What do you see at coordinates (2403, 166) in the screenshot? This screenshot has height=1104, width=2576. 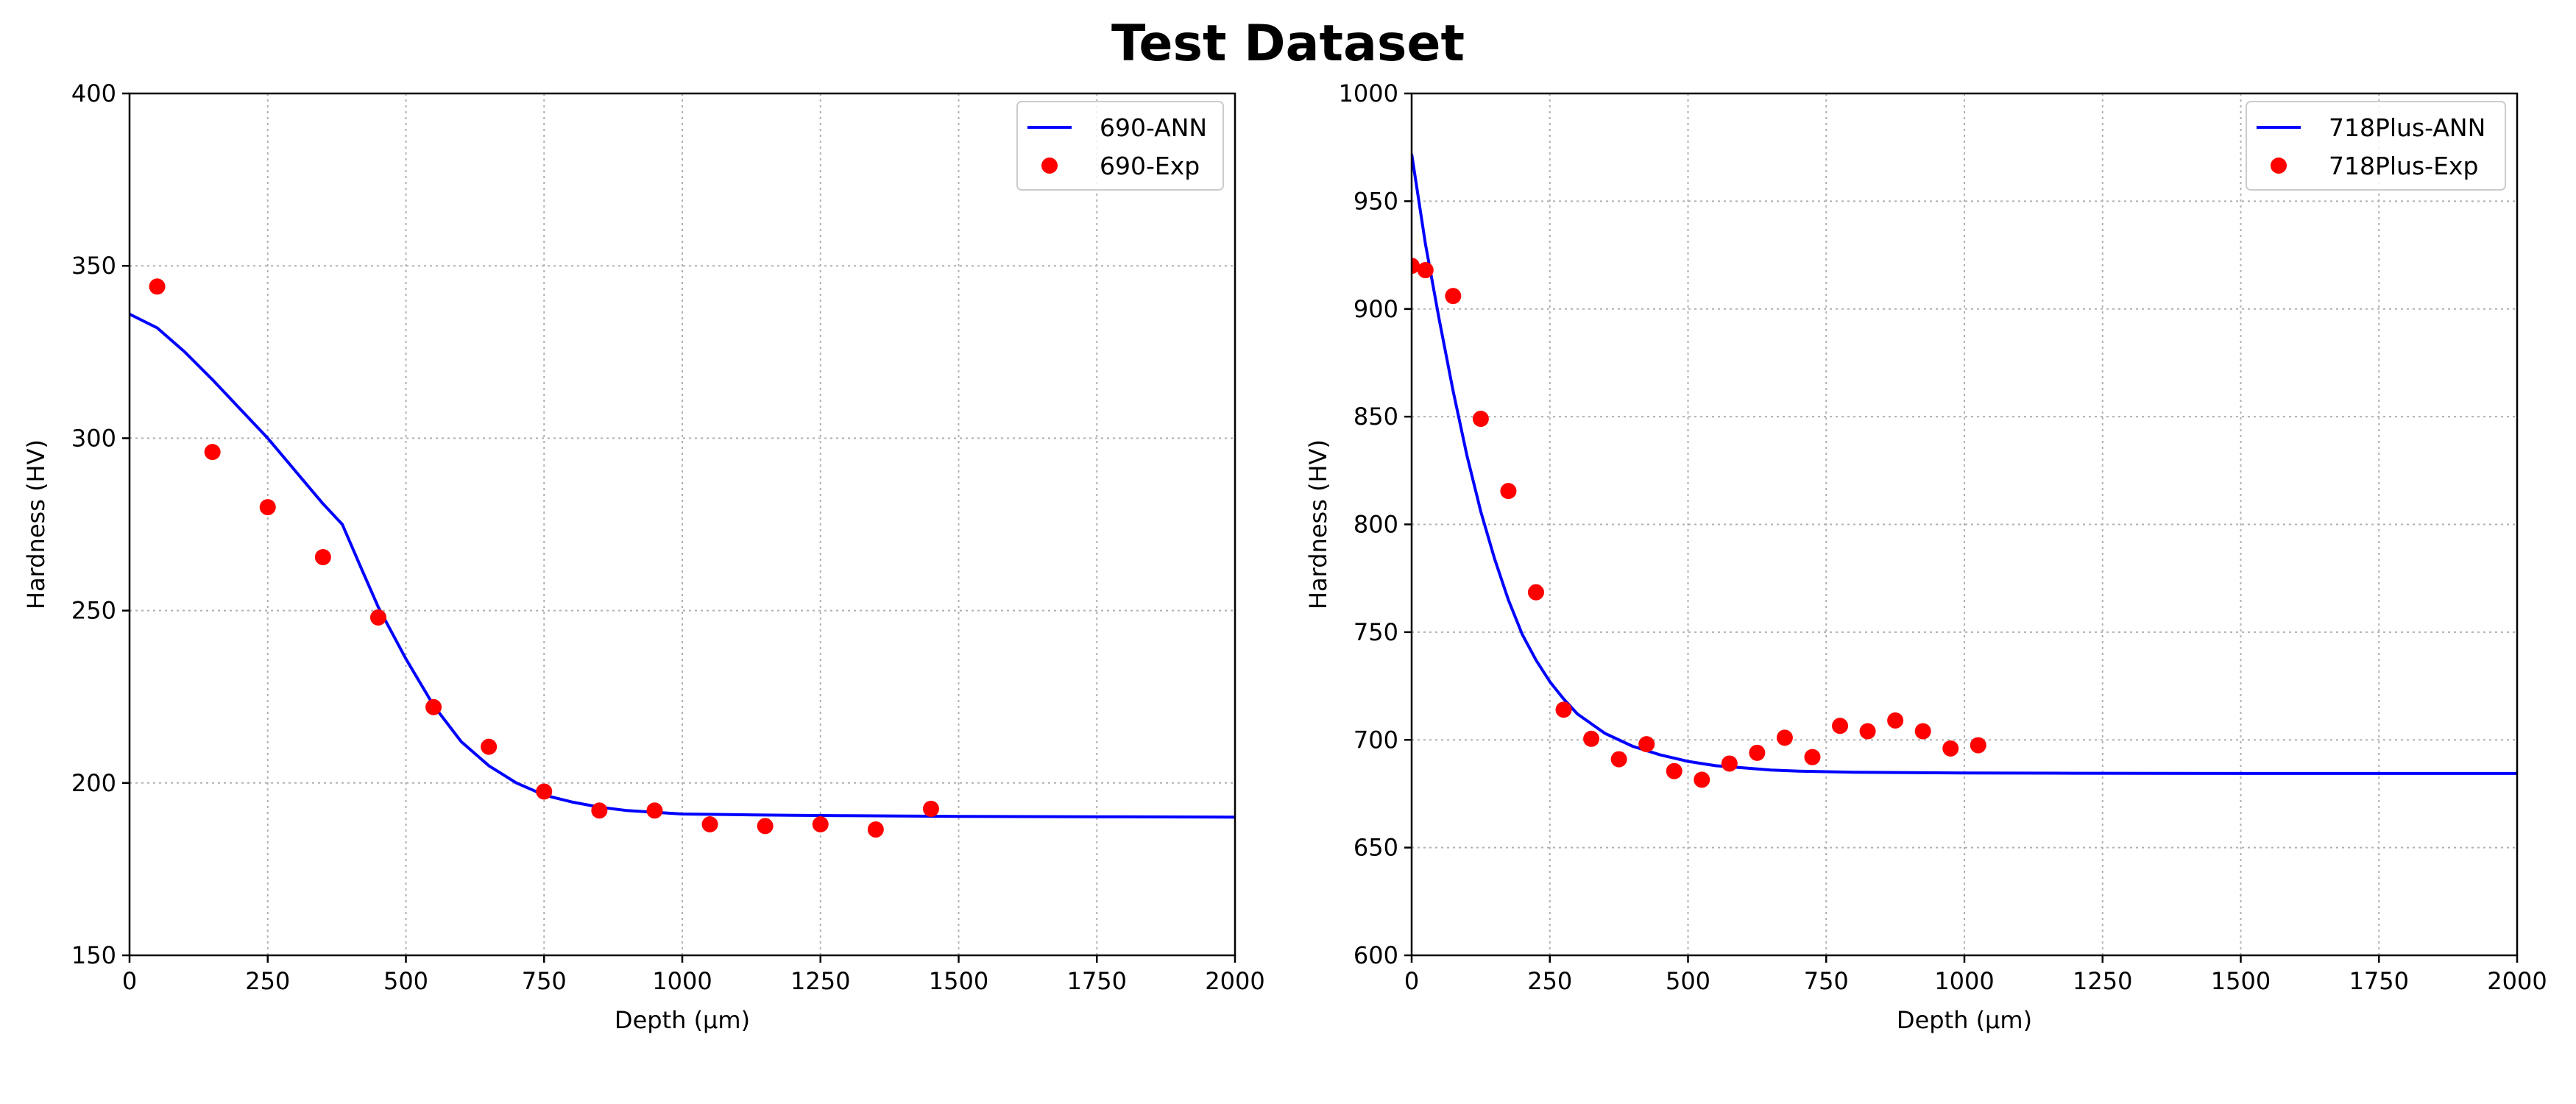 I see `legend-label: 718Plus-Exp` at bounding box center [2403, 166].